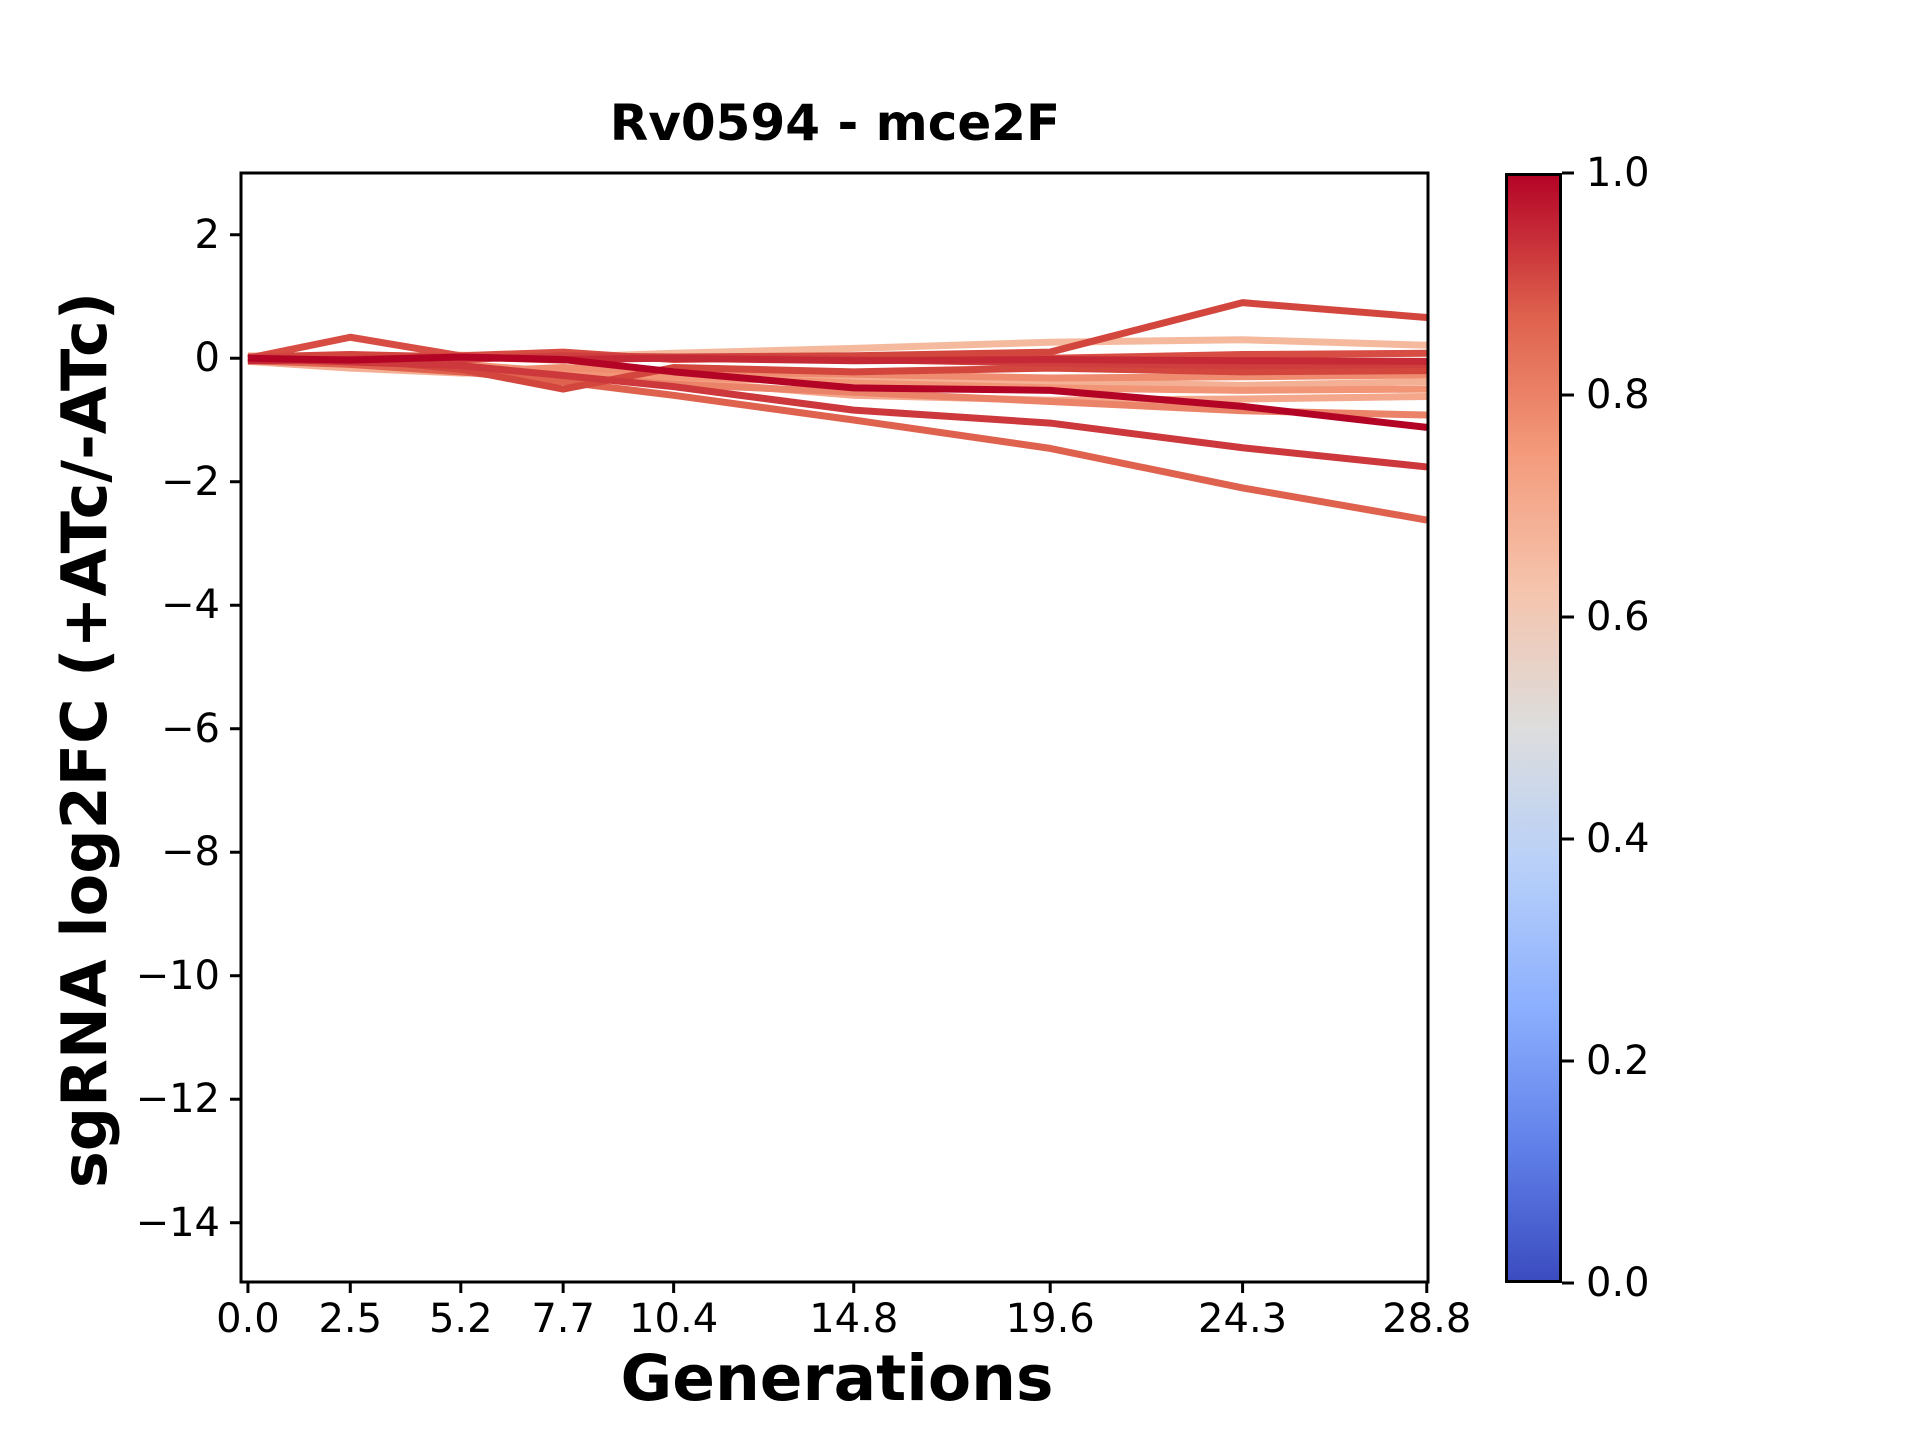  Describe the element at coordinates (190, 481) in the screenshot. I see `y-tick-label: −2` at that location.